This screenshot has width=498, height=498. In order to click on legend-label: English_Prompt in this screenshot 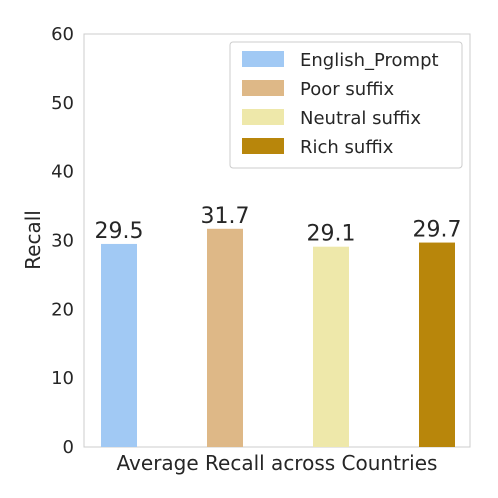, I will do `click(369, 60)`.